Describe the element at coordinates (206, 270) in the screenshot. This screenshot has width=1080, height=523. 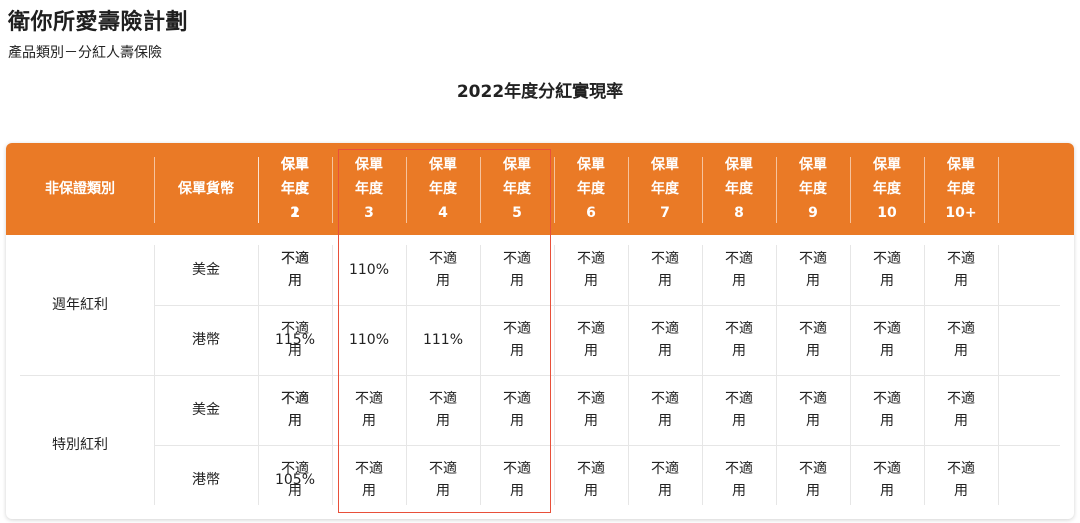
I see `currency-cell: 美金` at that location.